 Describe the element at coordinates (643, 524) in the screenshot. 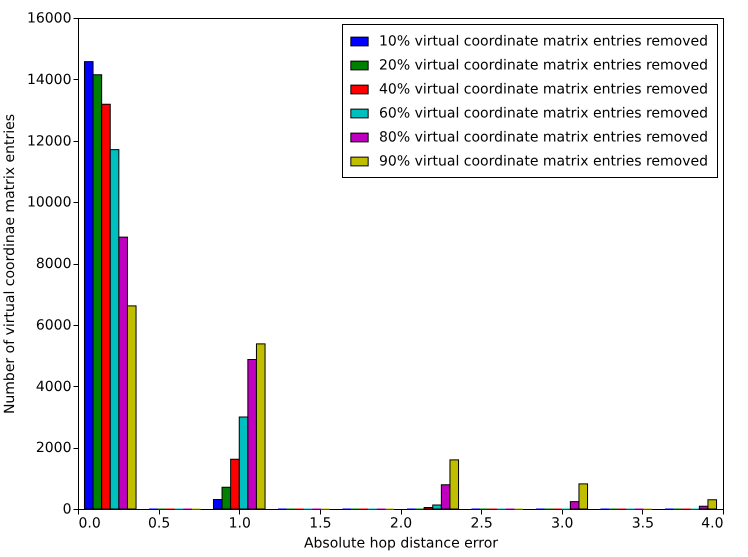

I see `x-tick-label: 3.5` at that location.